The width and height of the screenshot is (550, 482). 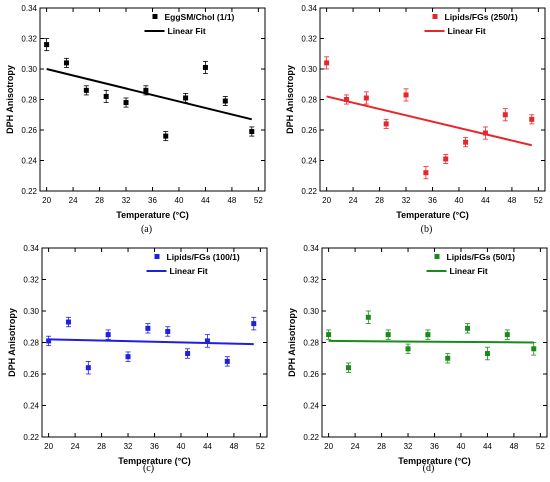 What do you see at coordinates (481, 17) in the screenshot?
I see `legend-label-data: Lipids/FGs (250/1)` at bounding box center [481, 17].